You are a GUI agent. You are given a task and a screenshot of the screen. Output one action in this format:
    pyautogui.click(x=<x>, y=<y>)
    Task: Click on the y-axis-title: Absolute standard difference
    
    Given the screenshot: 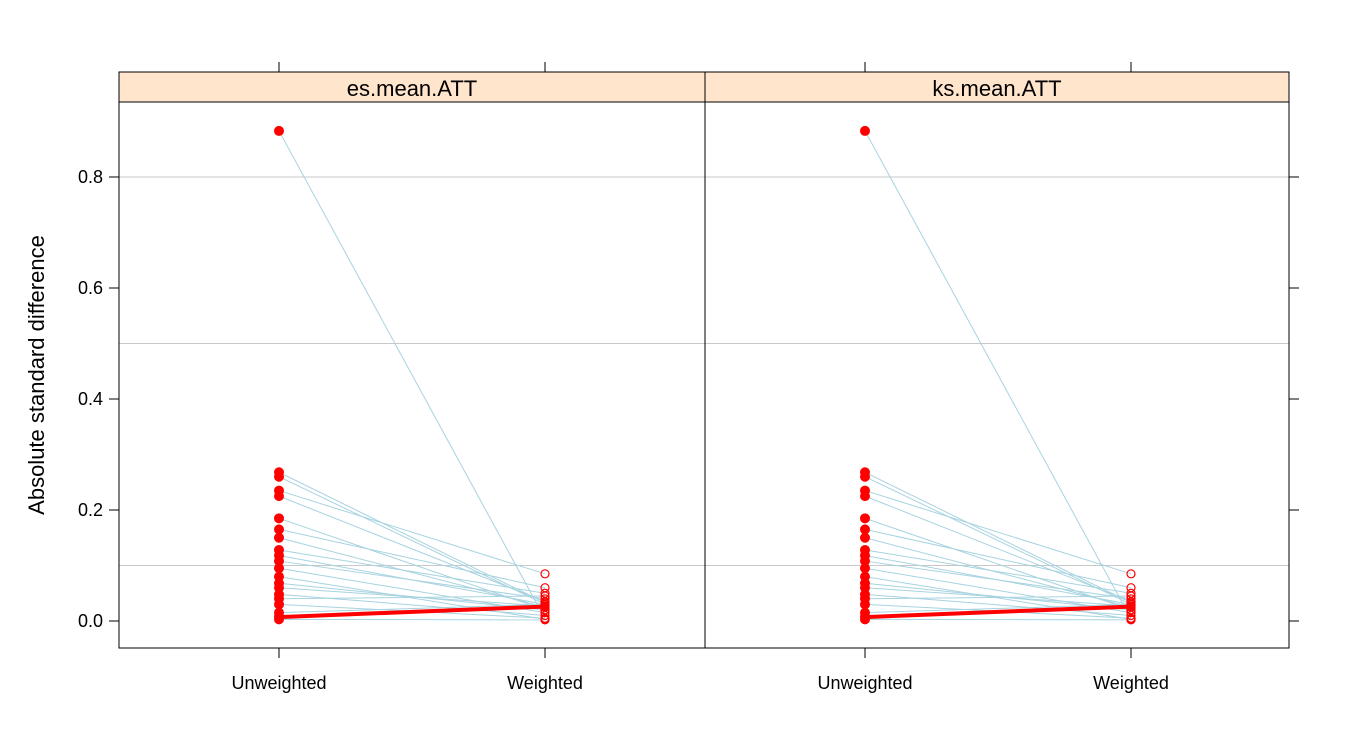 What is the action you would take?
    pyautogui.click(x=36, y=375)
    